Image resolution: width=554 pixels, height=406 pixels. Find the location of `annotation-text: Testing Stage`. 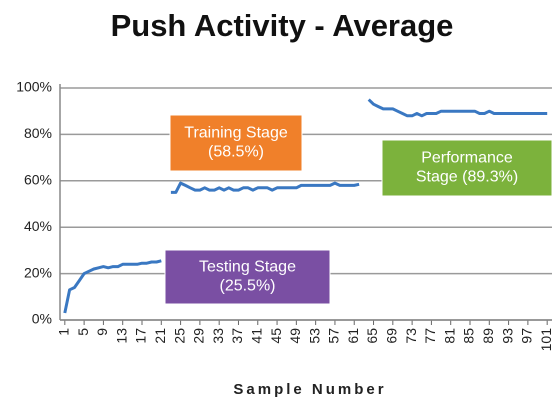

annotation-text: Testing Stage is located at coordinates (247, 267).